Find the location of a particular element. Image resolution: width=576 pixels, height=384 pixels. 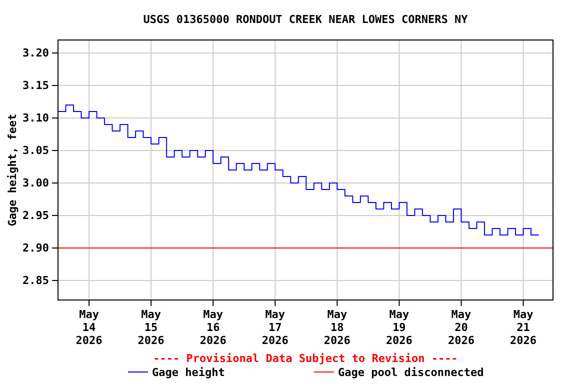

y-tick-label: 3.20 is located at coordinates (35, 53).